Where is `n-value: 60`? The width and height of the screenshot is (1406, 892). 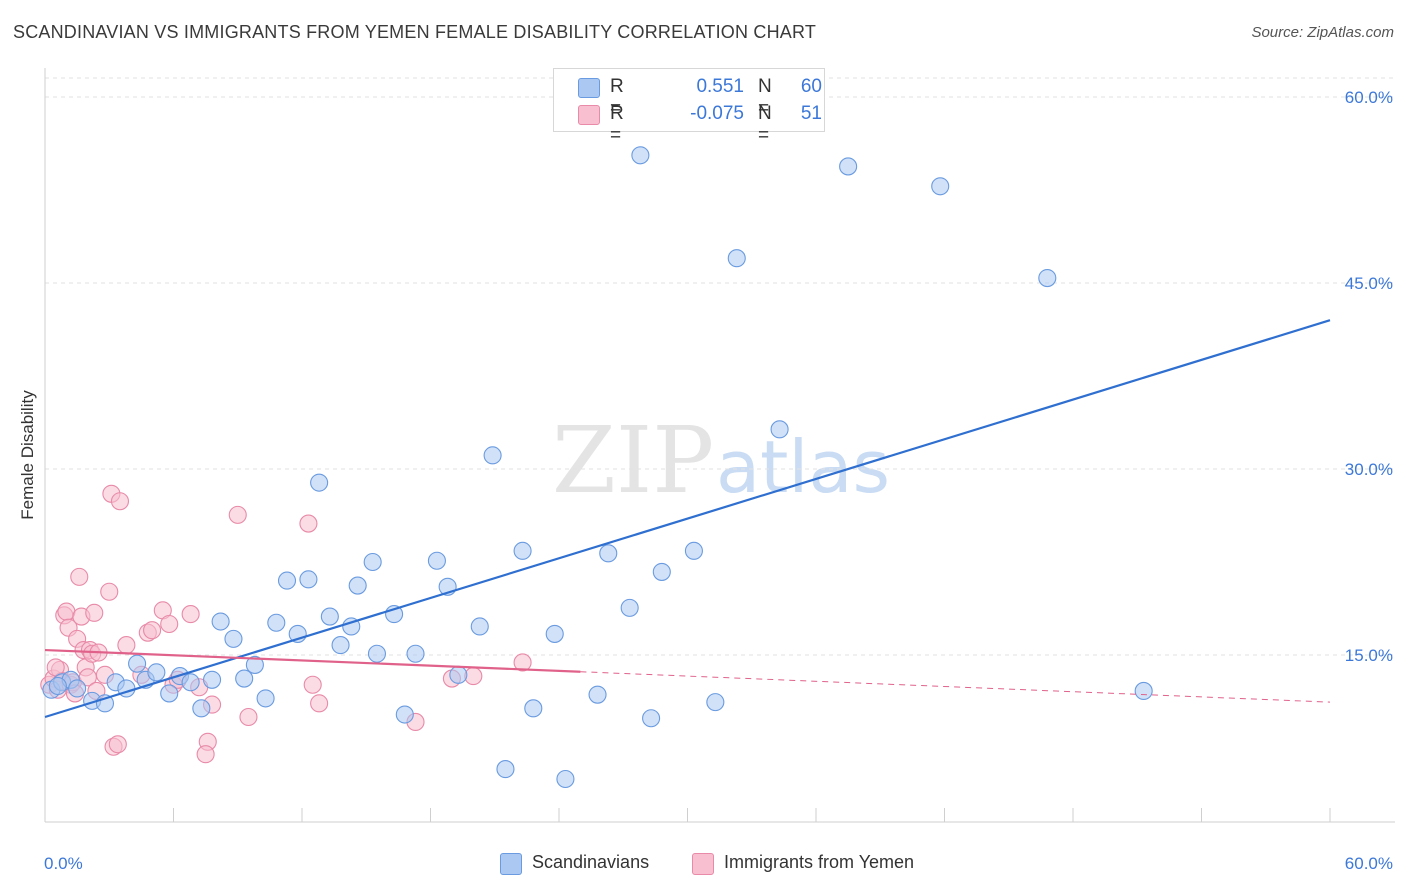 n-value: 60 is located at coordinates (811, 86).